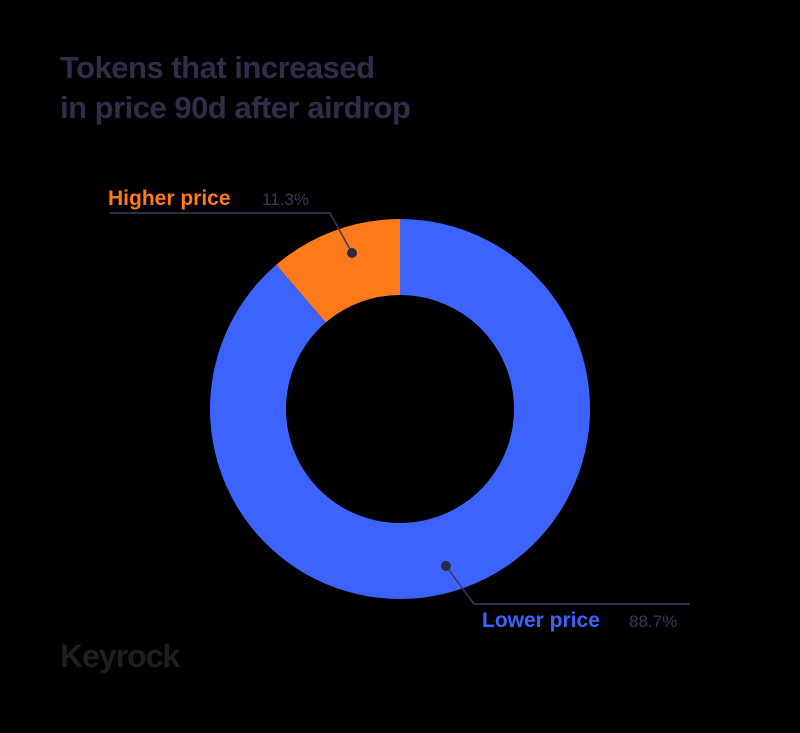 The width and height of the screenshot is (800, 733). I want to click on leader-line-lower, so click(567, 585).